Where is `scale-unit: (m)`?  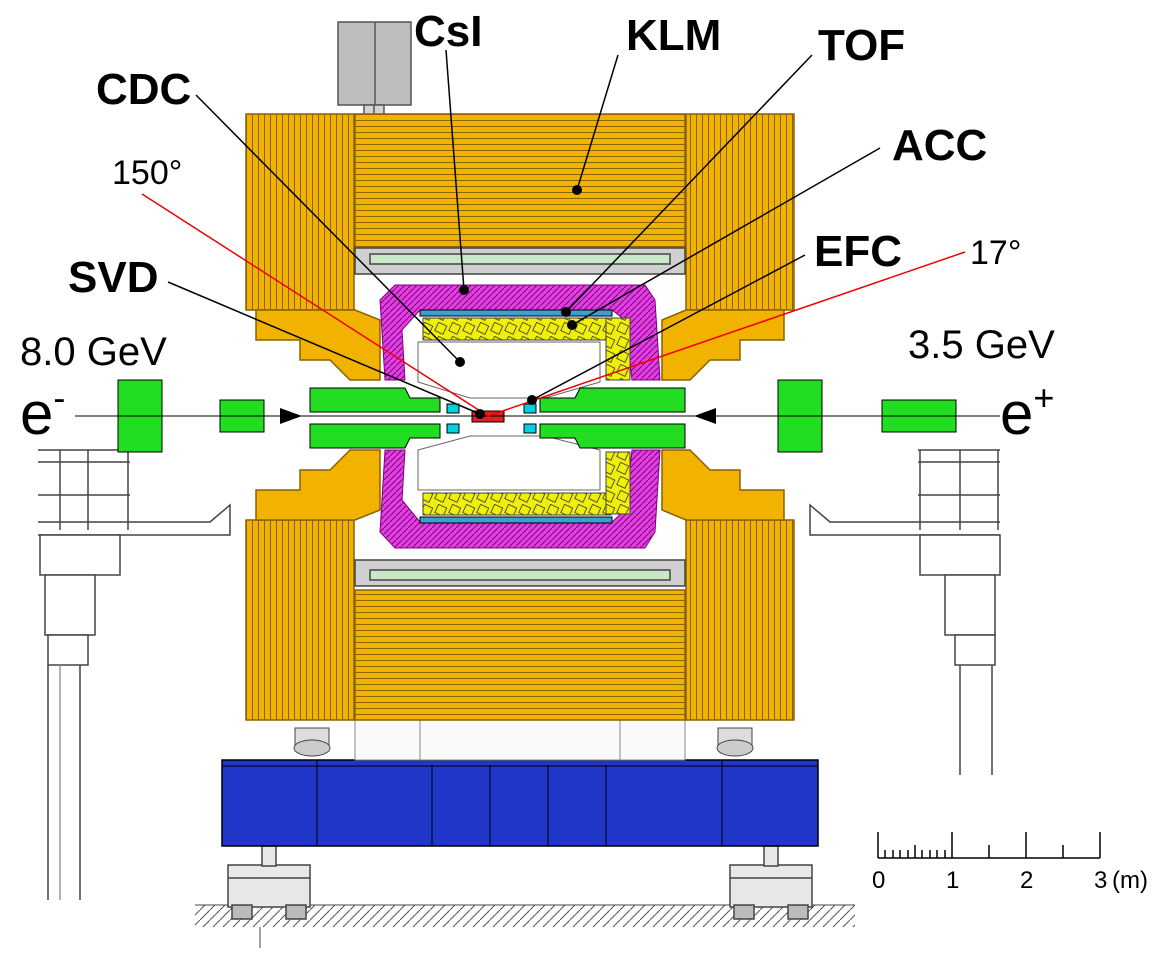
scale-unit: (m) is located at coordinates (1130, 880).